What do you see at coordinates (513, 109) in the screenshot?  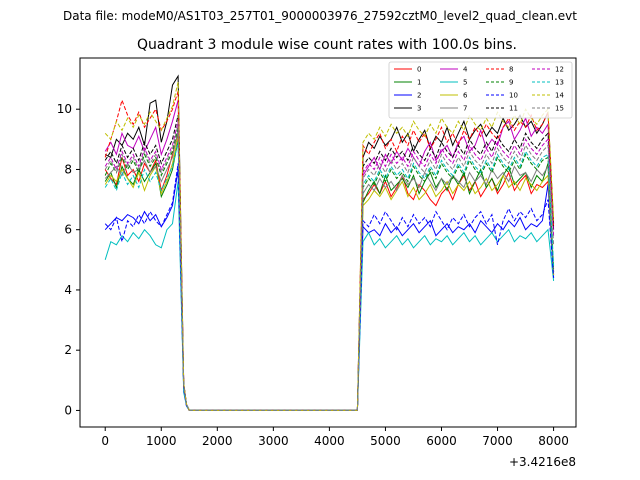 I see `legend-label-11: 11` at bounding box center [513, 109].